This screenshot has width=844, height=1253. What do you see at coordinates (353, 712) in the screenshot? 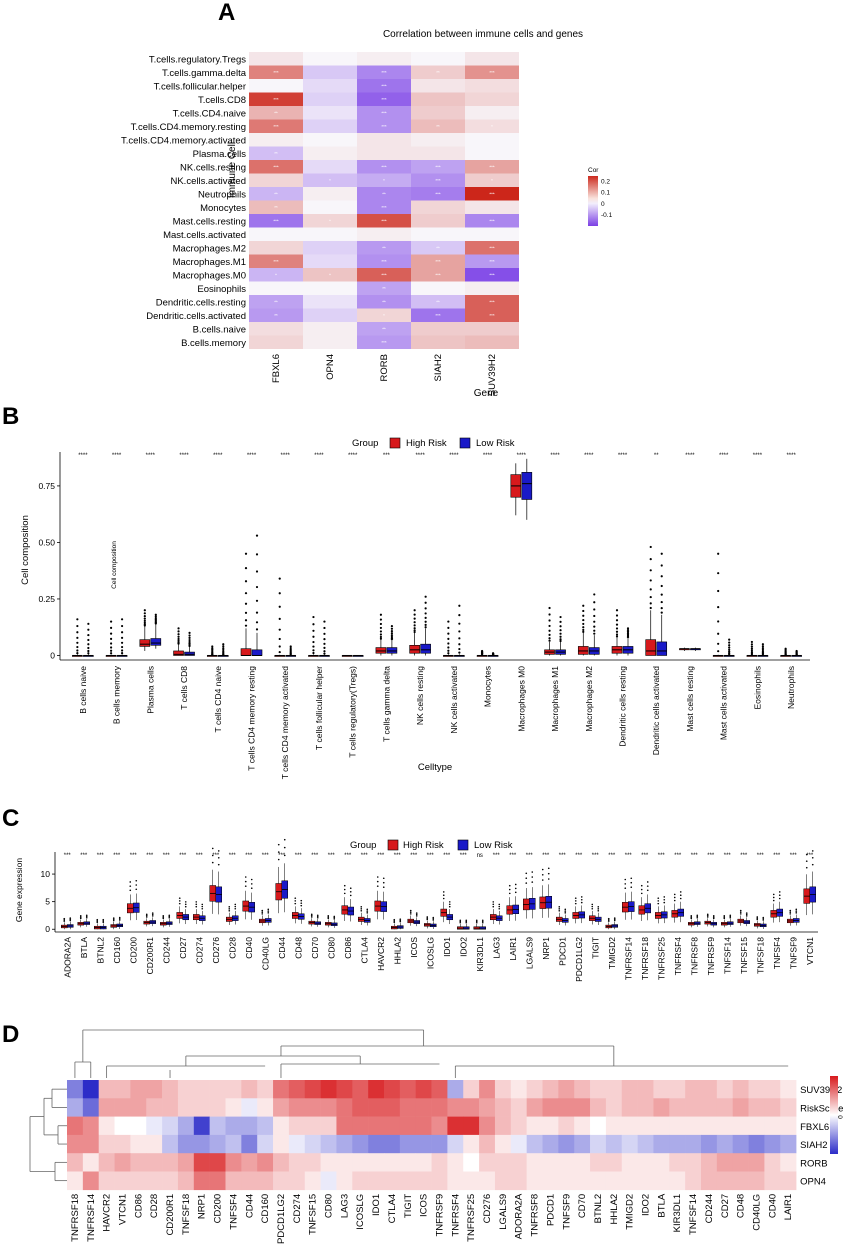
I see `panel-b-category: T cells regulatory(Tregs)` at bounding box center [353, 712].